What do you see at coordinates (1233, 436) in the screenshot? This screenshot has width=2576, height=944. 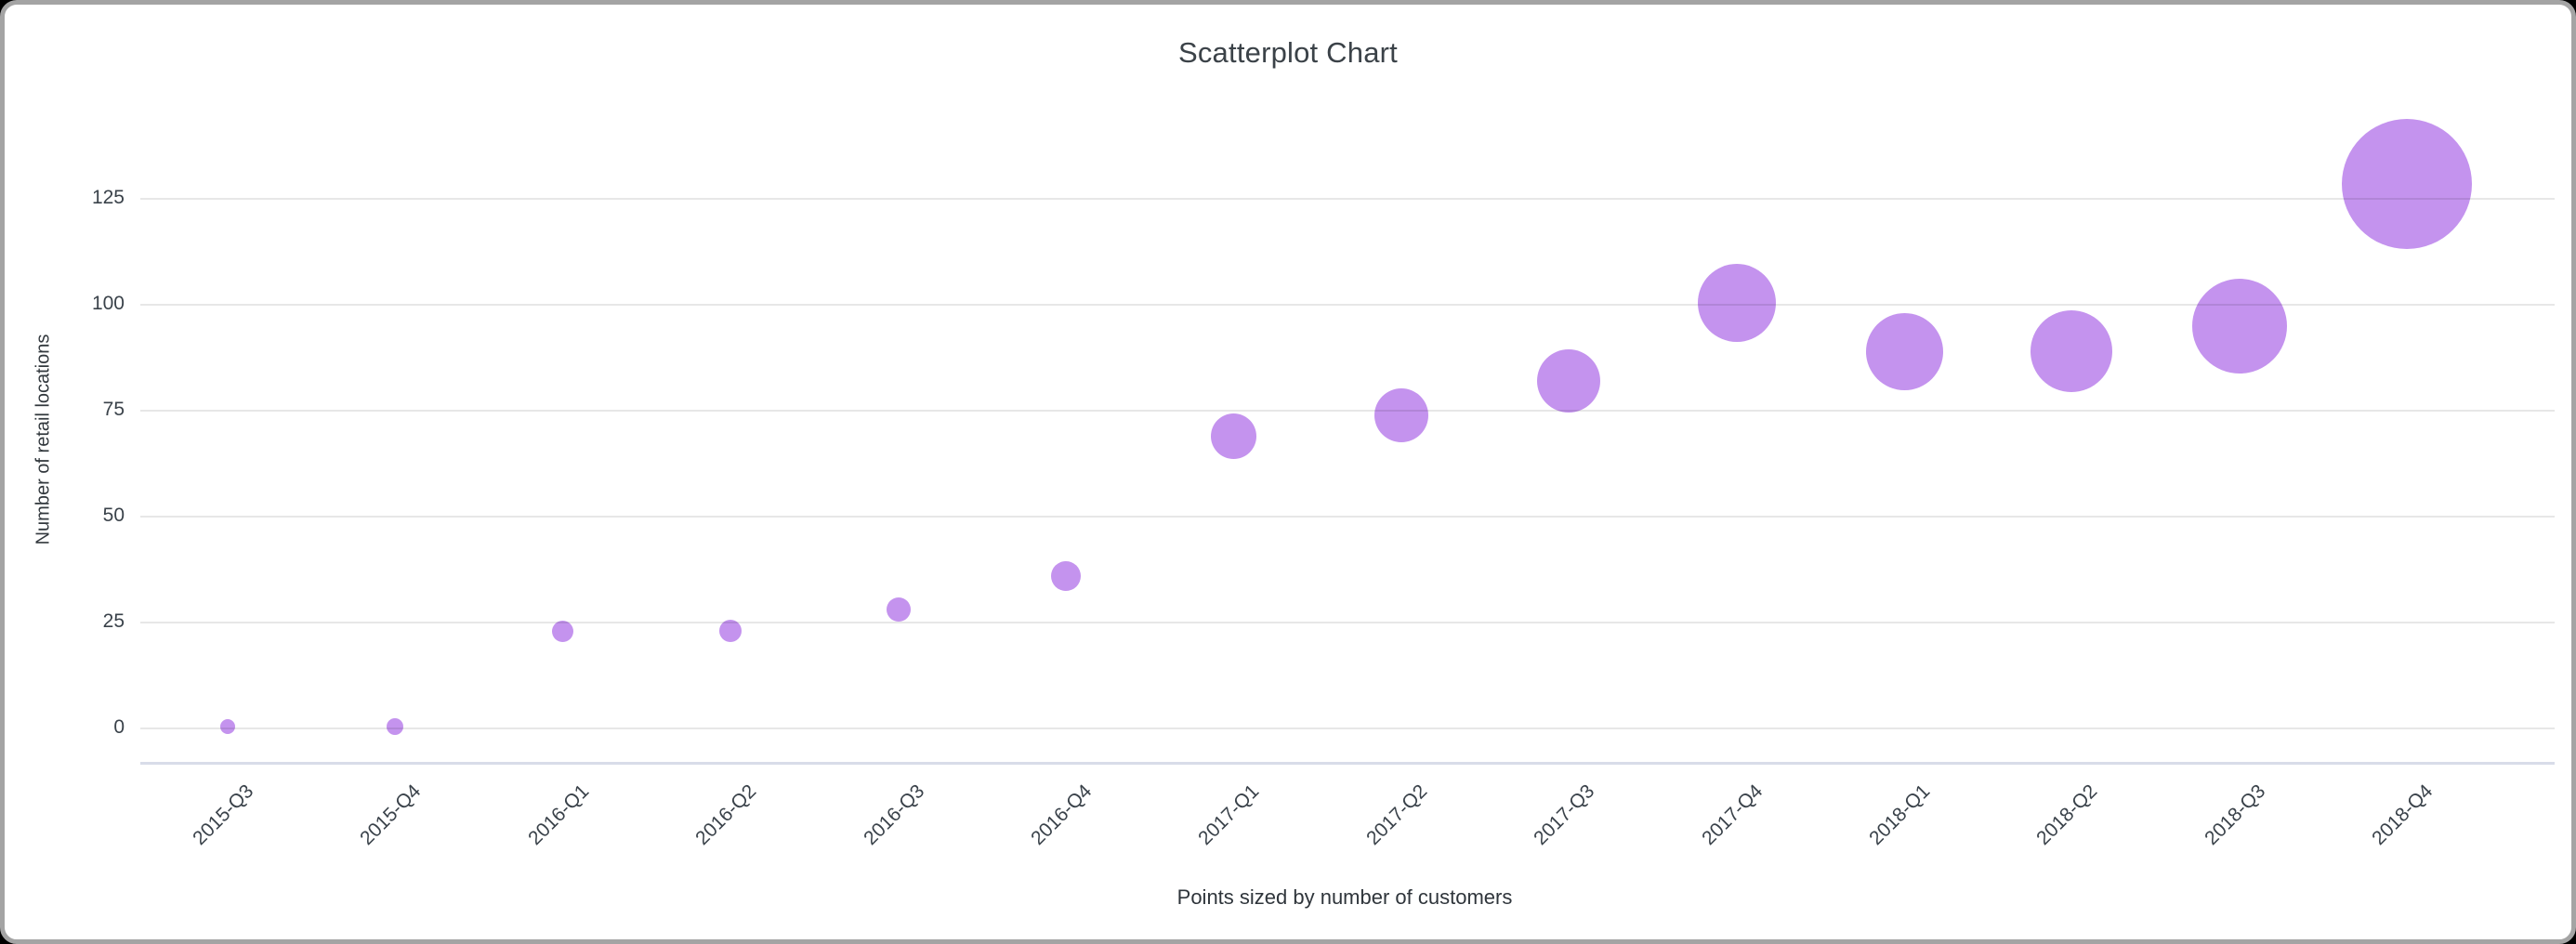 I see `data-point-2017-Q1` at bounding box center [1233, 436].